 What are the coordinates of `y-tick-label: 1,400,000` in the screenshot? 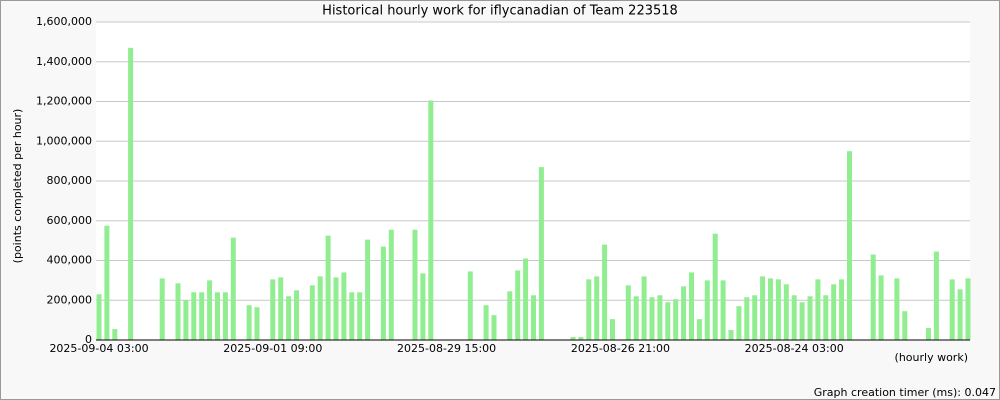 It's located at (64, 61).